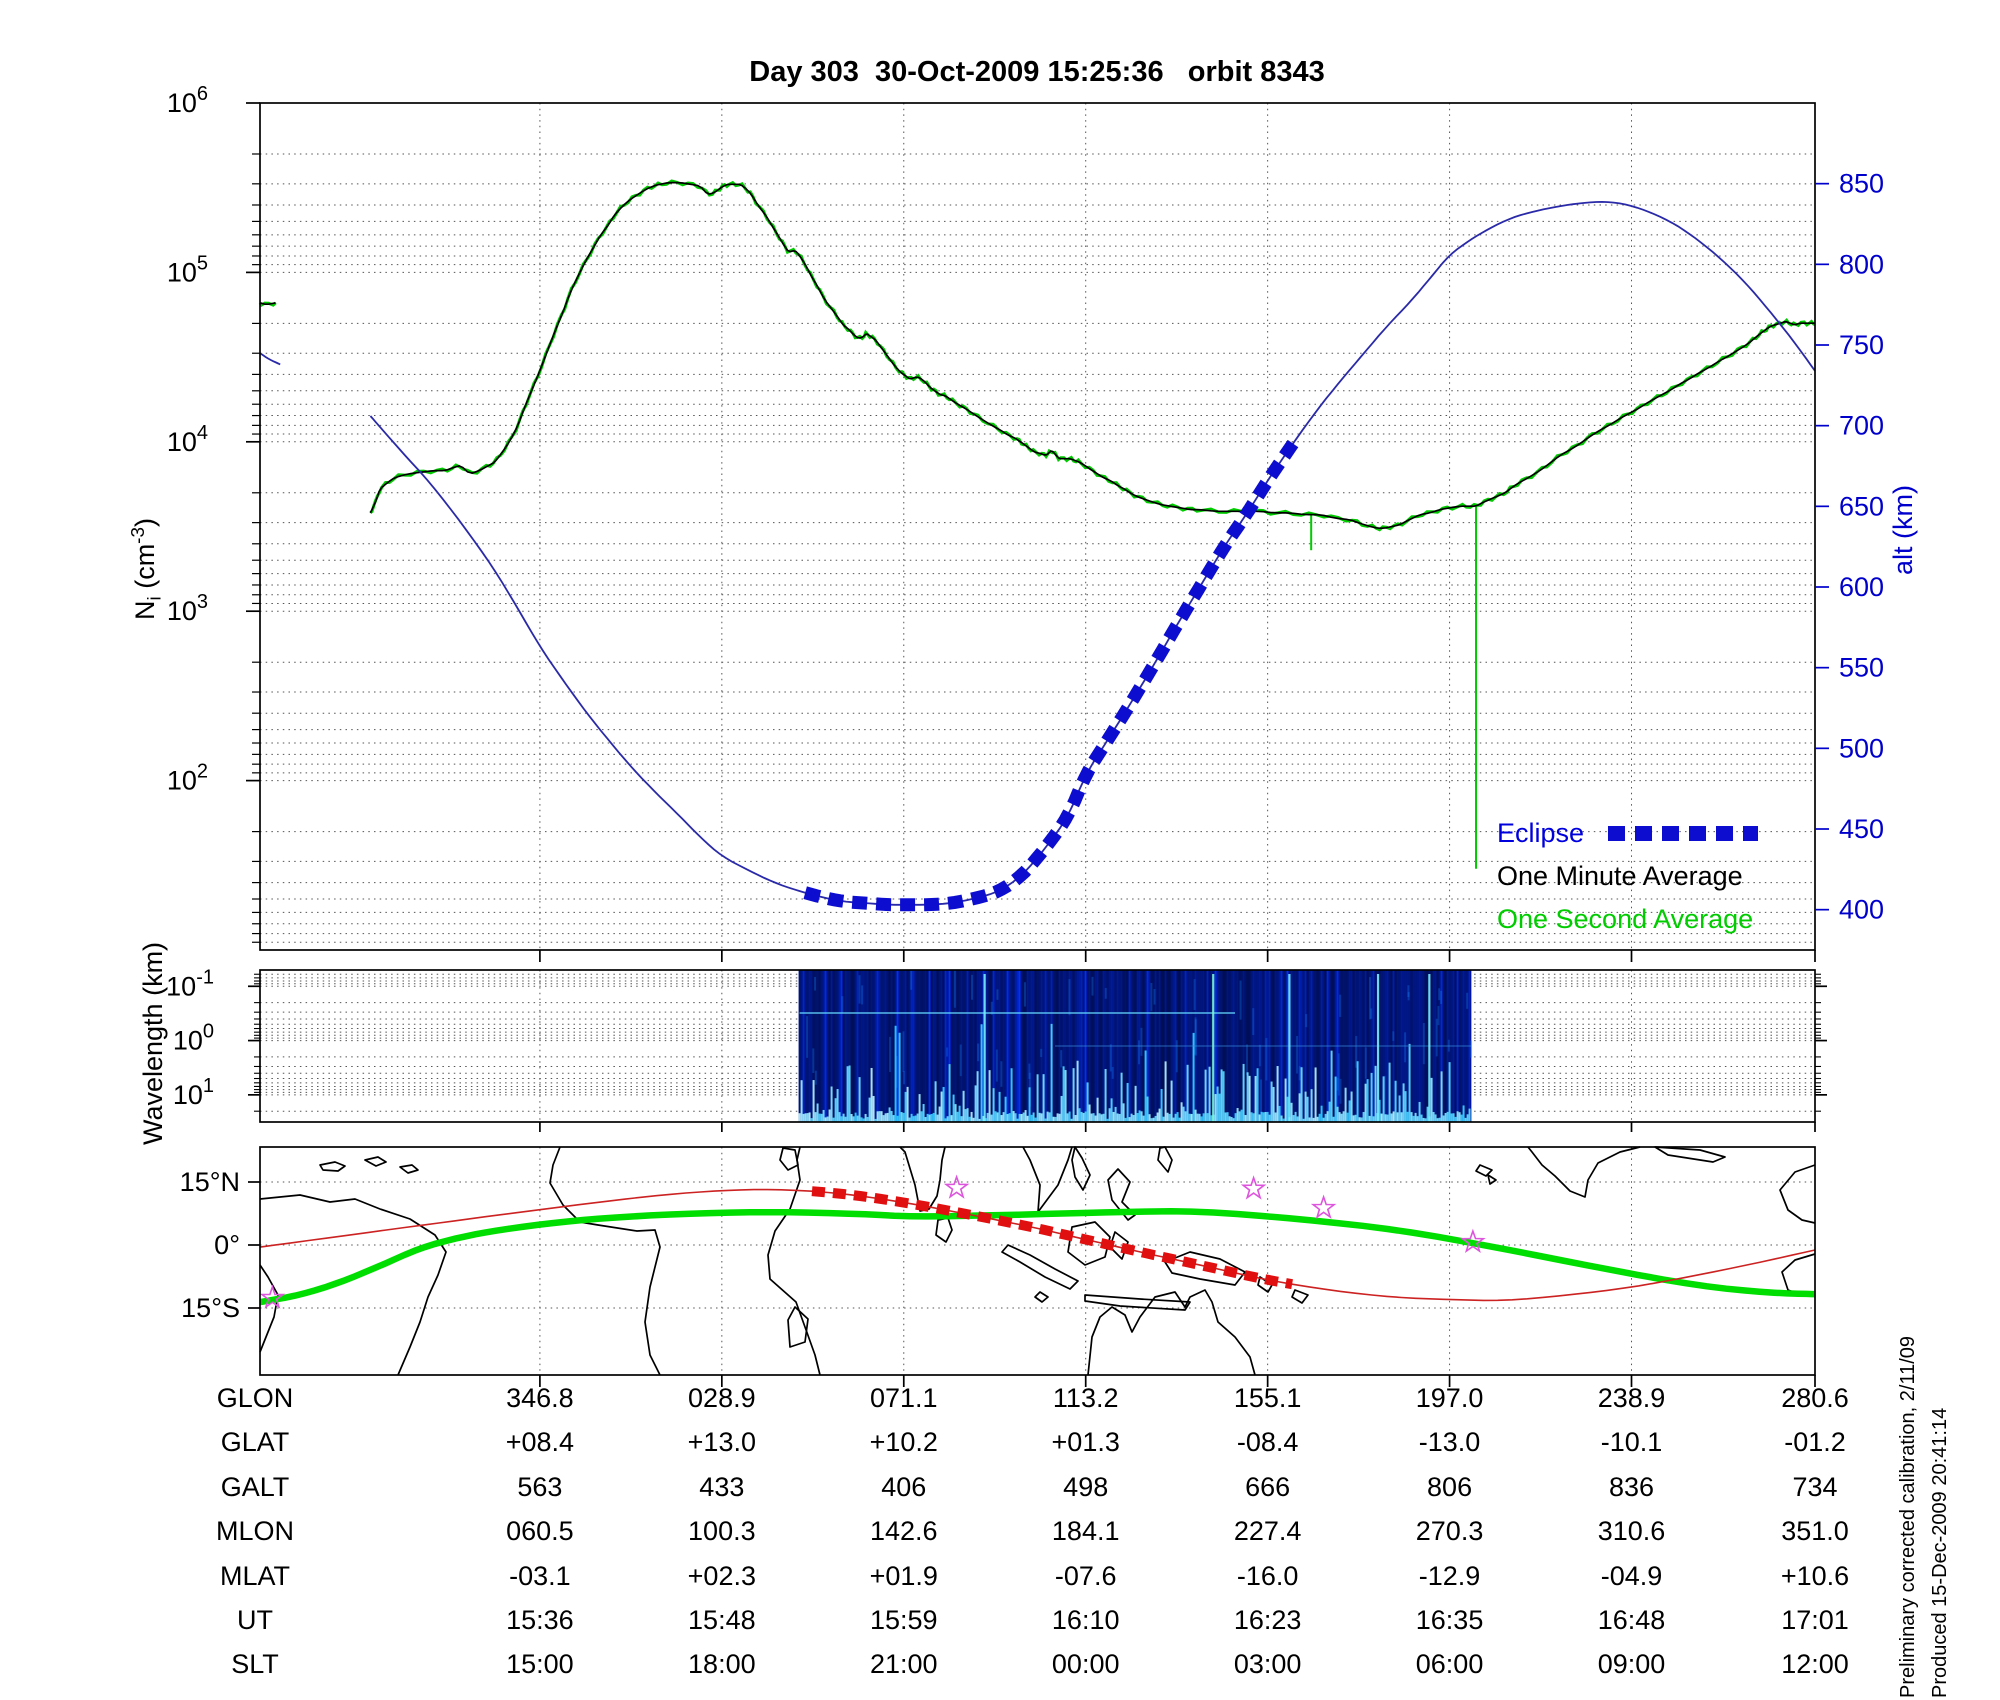 This screenshot has width=2000, height=1700. Describe the element at coordinates (1815, 1664) in the screenshot. I see `table-cell: 12:00` at that location.